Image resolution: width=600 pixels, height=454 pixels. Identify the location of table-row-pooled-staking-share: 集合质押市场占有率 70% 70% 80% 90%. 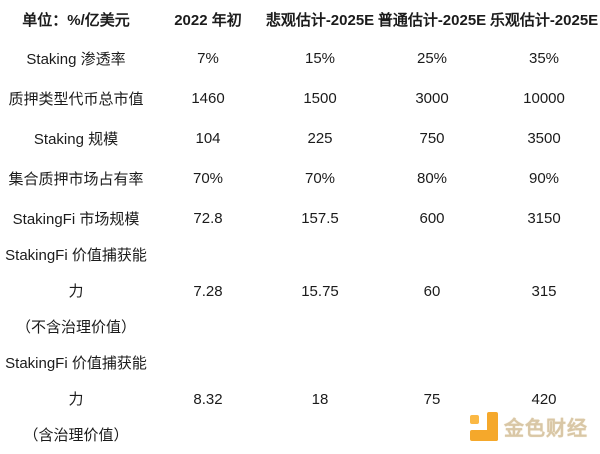
(300, 178).